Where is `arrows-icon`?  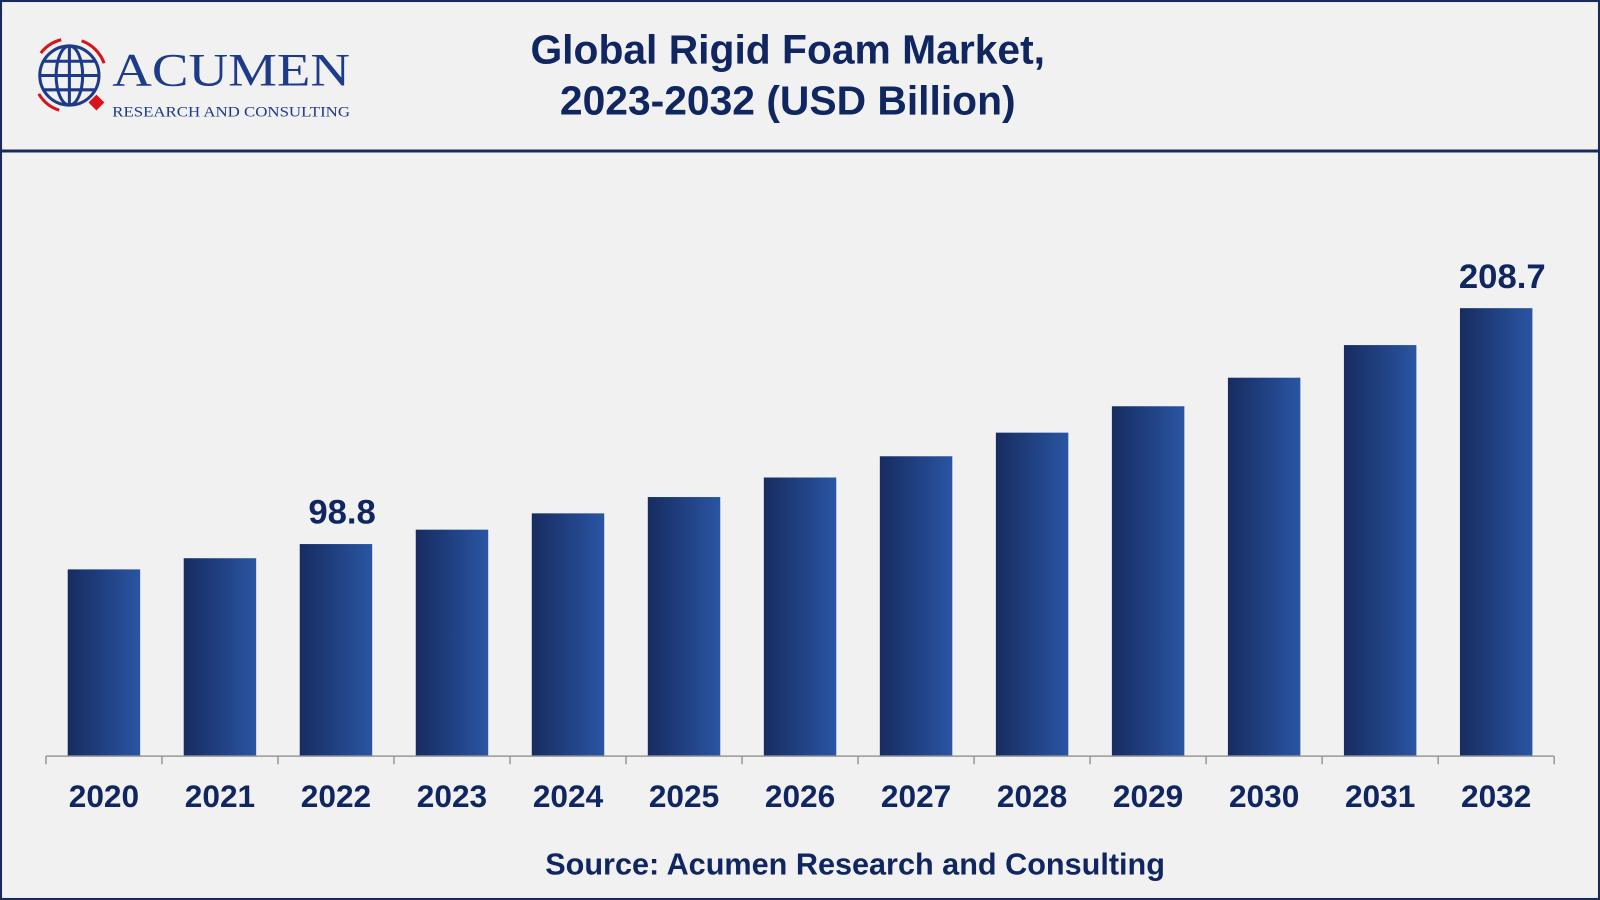
arrows-icon is located at coordinates (71, 75).